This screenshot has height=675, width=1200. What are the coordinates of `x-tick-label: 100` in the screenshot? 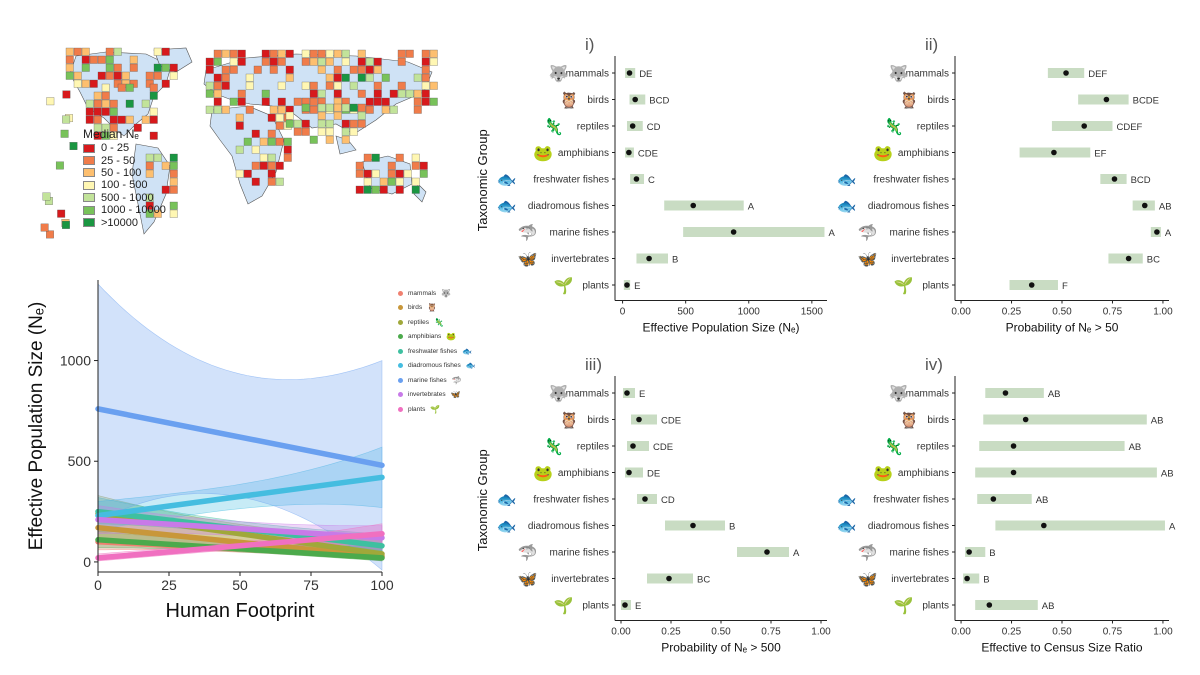 It's located at (382, 585).